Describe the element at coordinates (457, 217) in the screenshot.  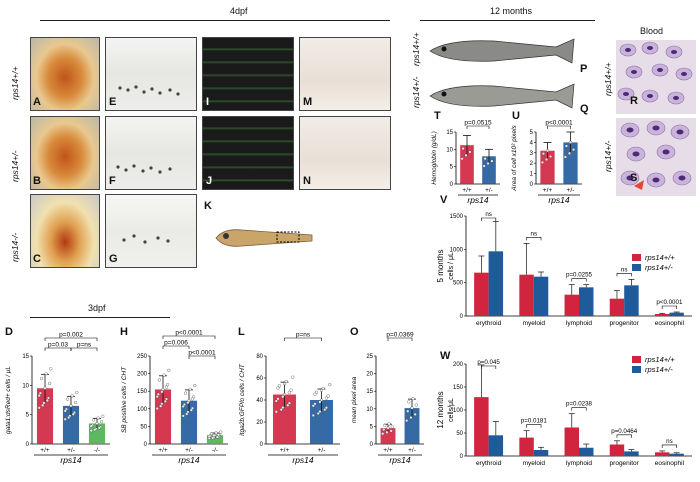
I see `y-tick-label: 1500` at that location.